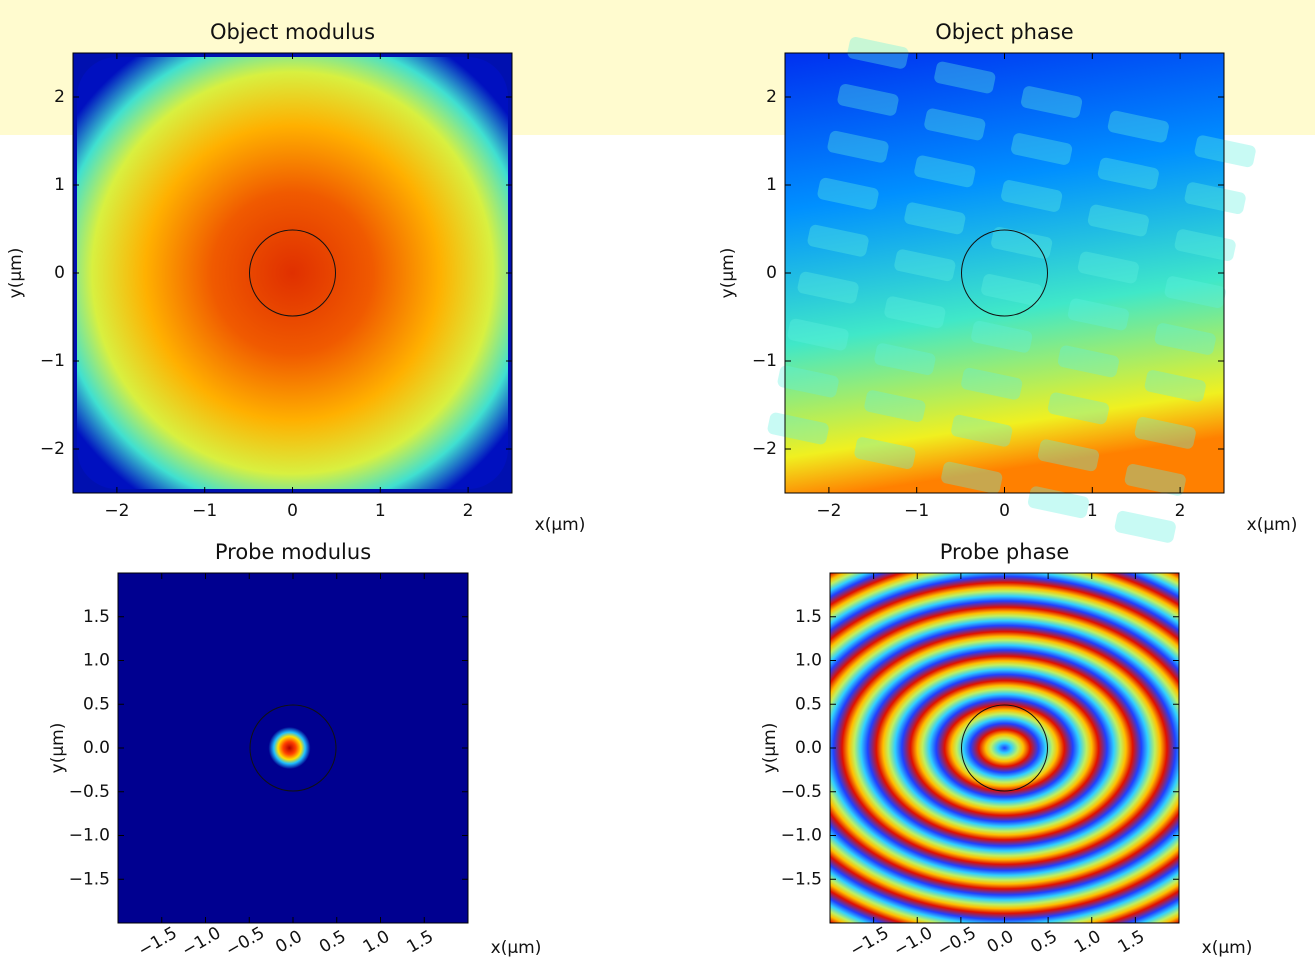 The image size is (1315, 961). Describe the element at coordinates (1043, 942) in the screenshot. I see `x-tick-label: 0.5` at that location.